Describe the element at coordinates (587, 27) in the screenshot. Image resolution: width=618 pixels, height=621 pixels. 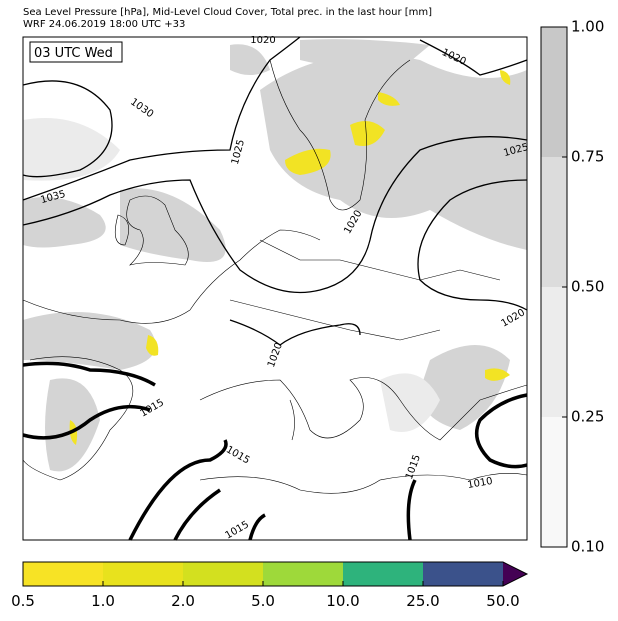
I see `tick-label: 1.00` at that location.